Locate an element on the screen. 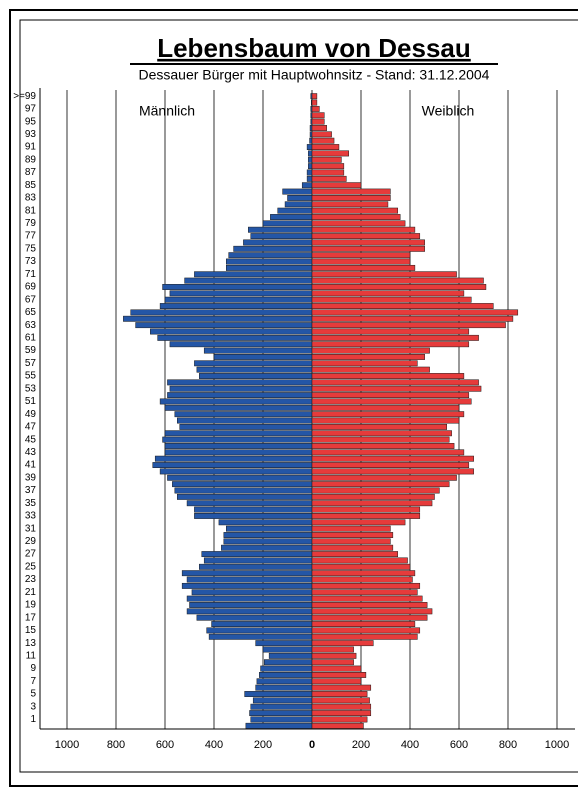 The image size is (578, 798). x-tick-label: 600 is located at coordinates (165, 745).